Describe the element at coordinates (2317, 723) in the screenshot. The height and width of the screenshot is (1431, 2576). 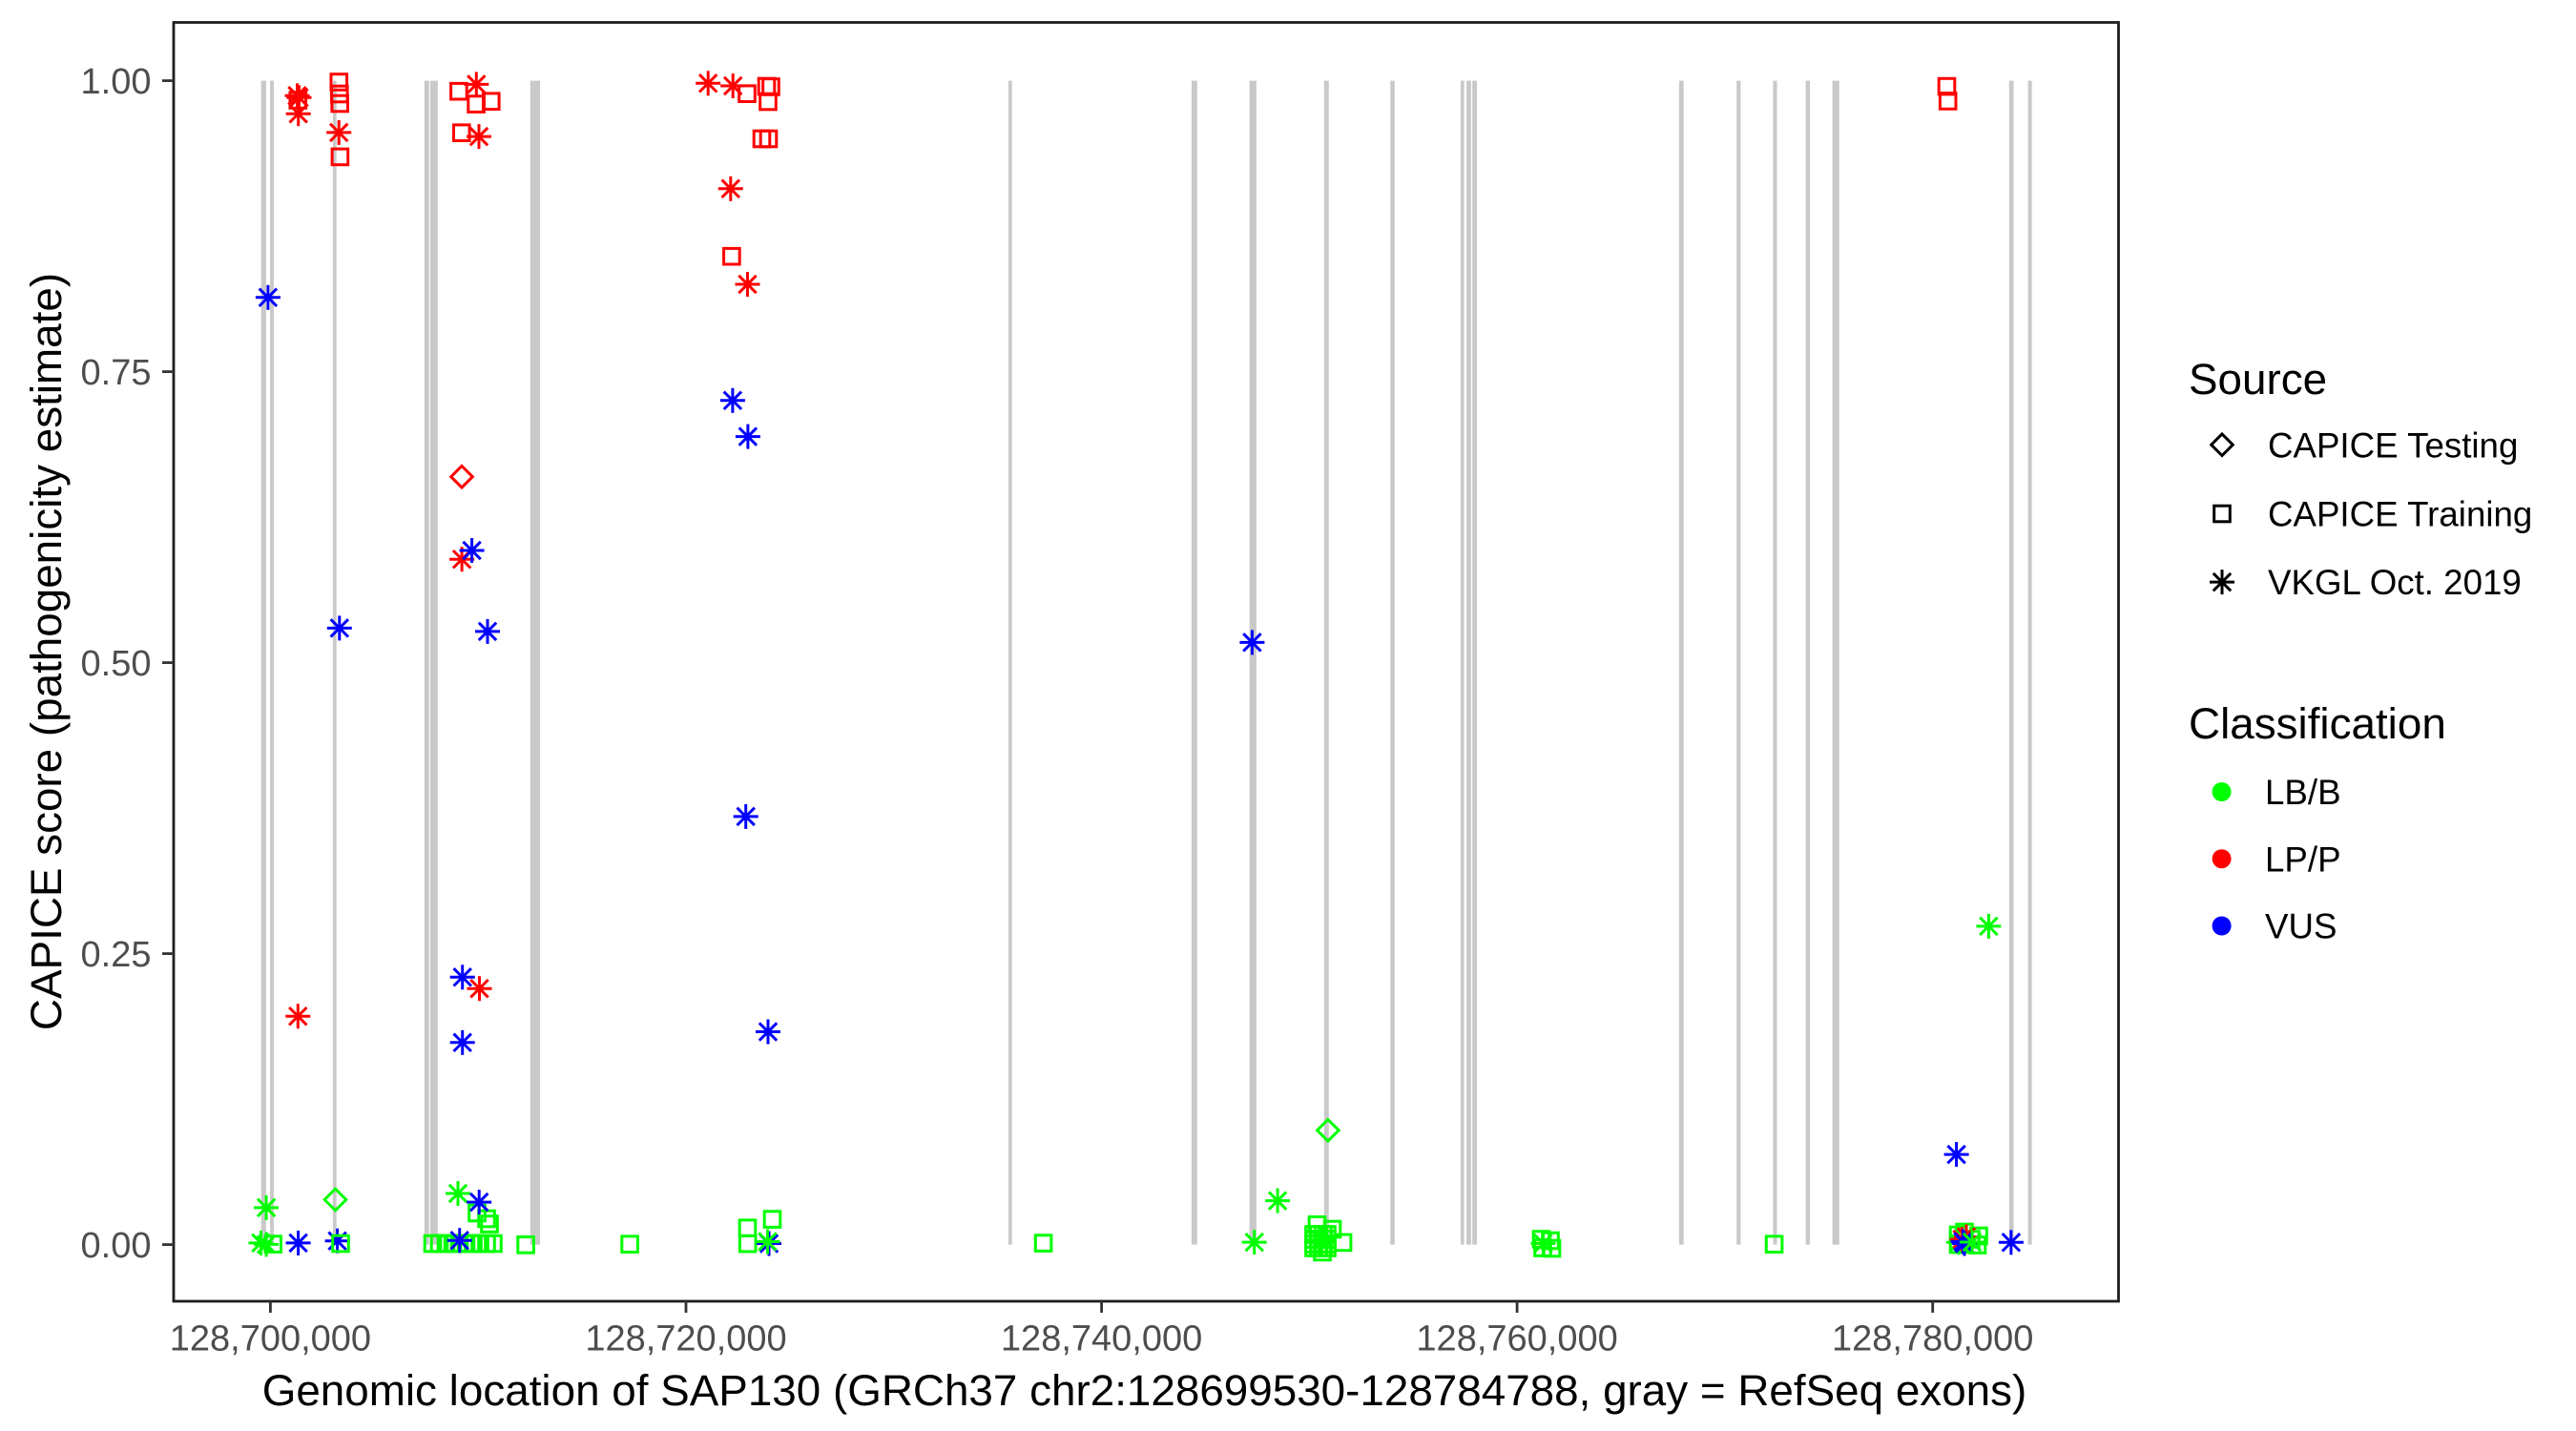
I see `svg-text: Classification` at that location.